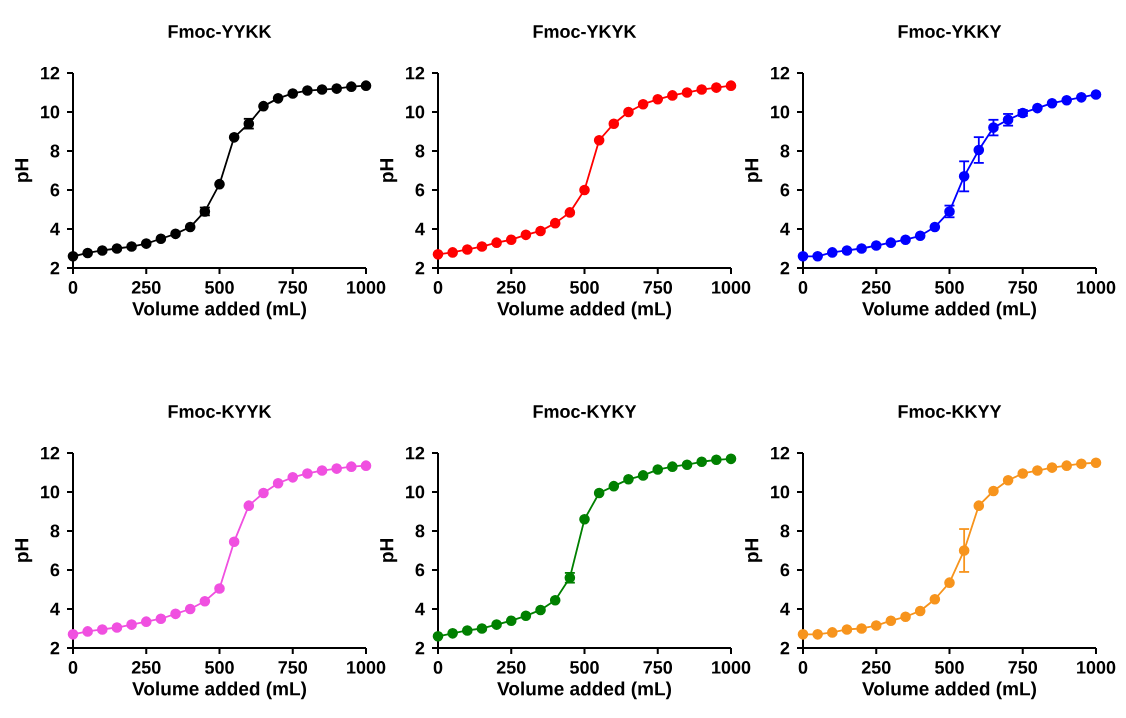 The height and width of the screenshot is (718, 1126). I want to click on chart-title: Fmoc-YKYK, so click(585, 31).